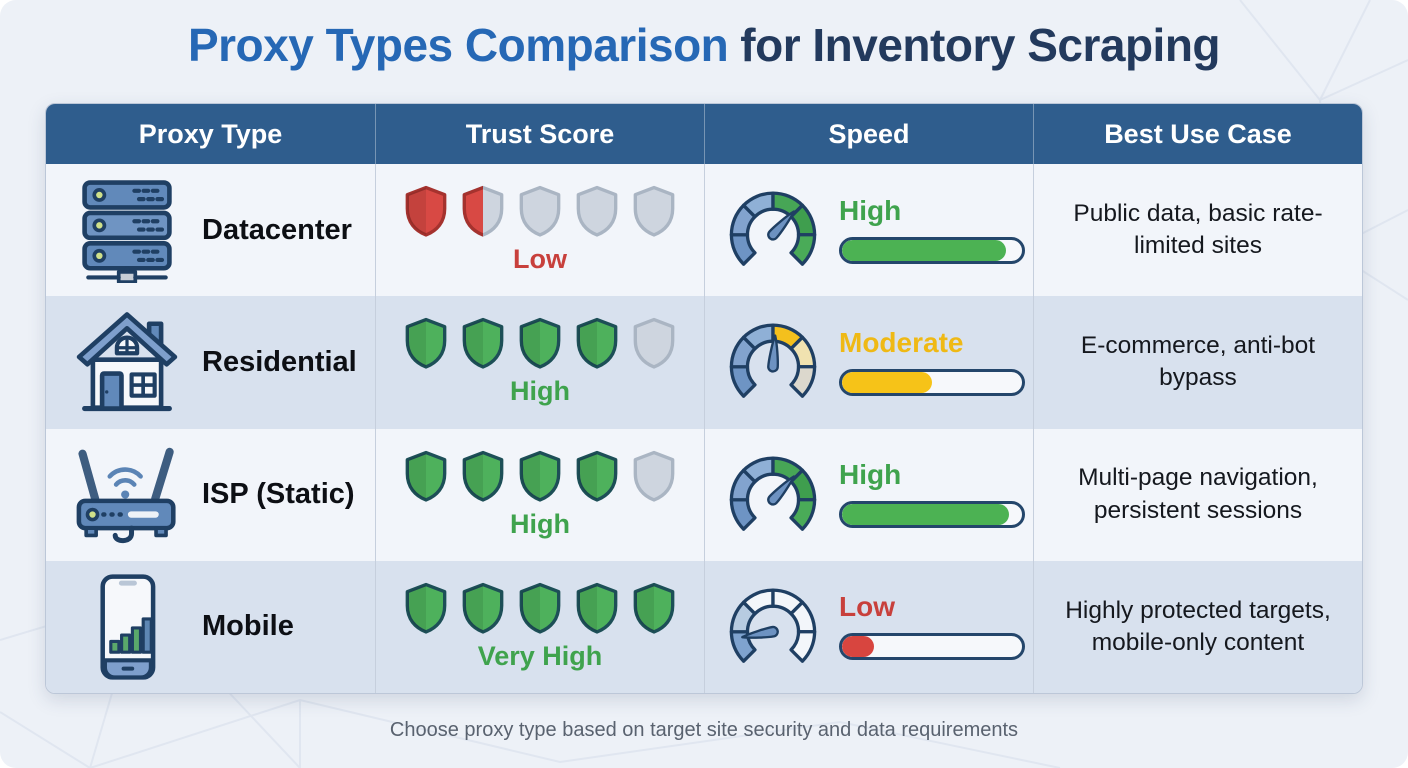  I want to click on speed-cell: Low, so click(868, 626).